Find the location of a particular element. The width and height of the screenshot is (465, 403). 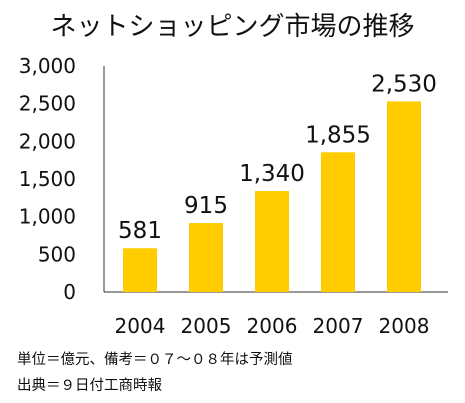

y-tick-label: 1,000 is located at coordinates (47, 217).